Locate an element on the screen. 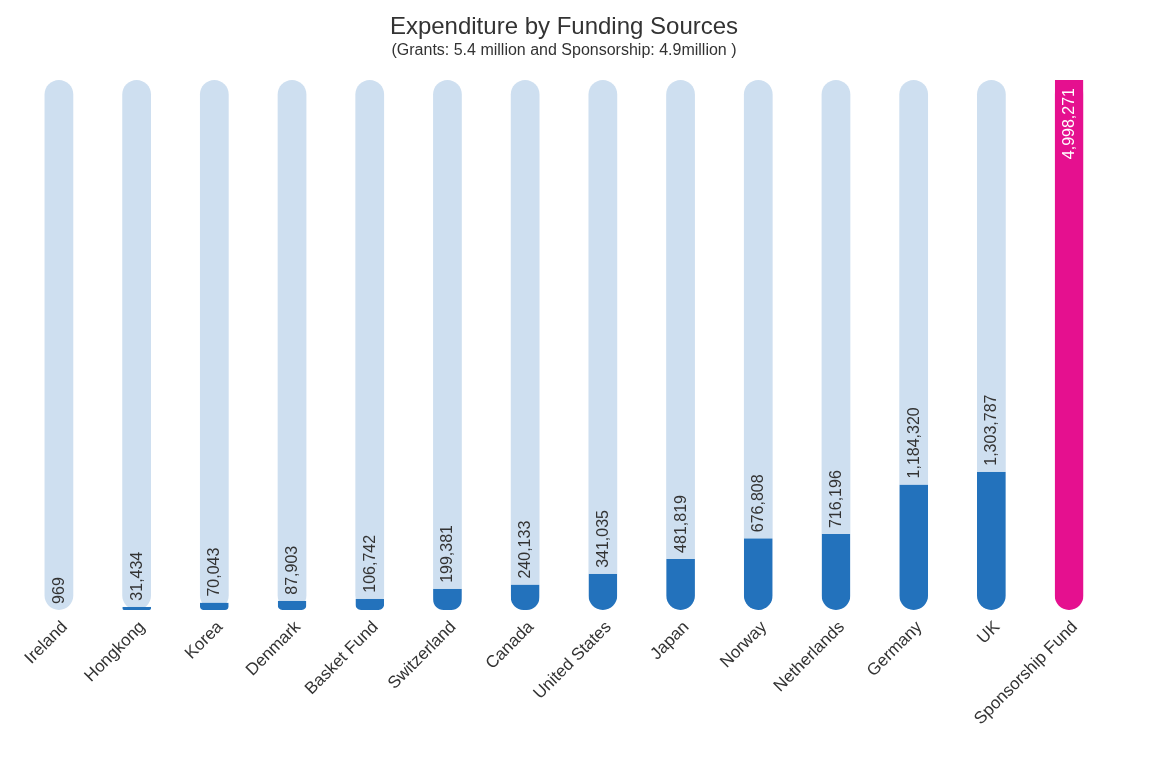 The height and width of the screenshot is (770, 1149). data-label: 70,043 is located at coordinates (214, 572).